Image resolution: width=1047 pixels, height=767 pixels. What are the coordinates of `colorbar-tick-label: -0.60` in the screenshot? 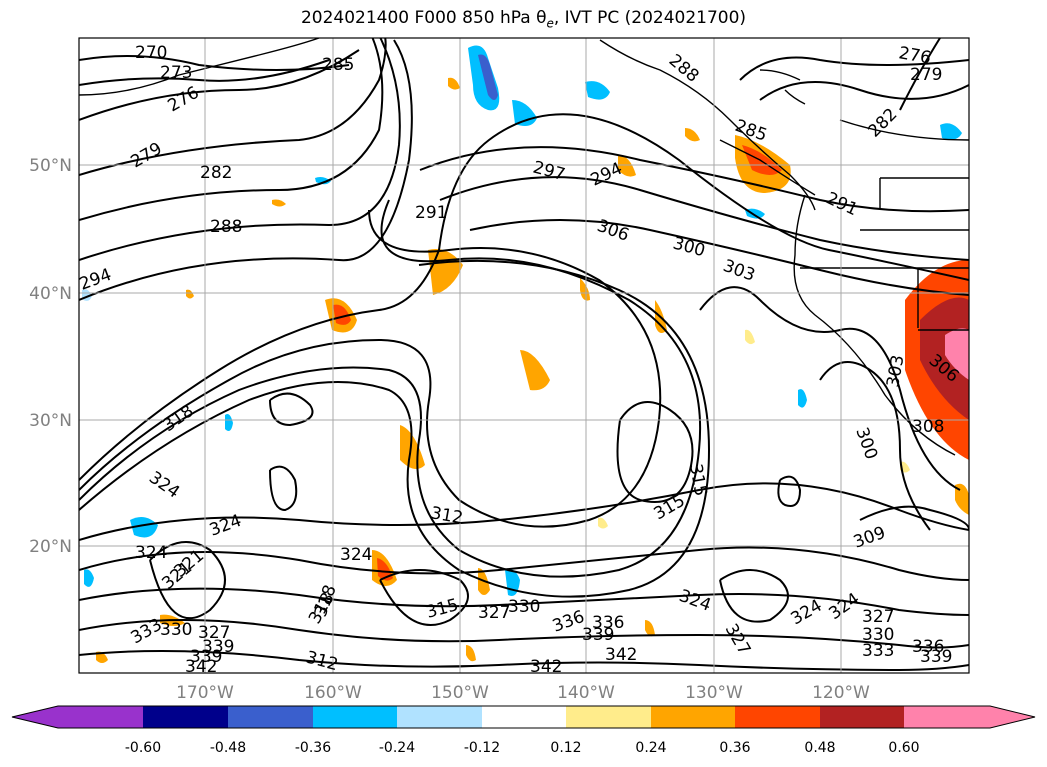 It's located at (143, 748).